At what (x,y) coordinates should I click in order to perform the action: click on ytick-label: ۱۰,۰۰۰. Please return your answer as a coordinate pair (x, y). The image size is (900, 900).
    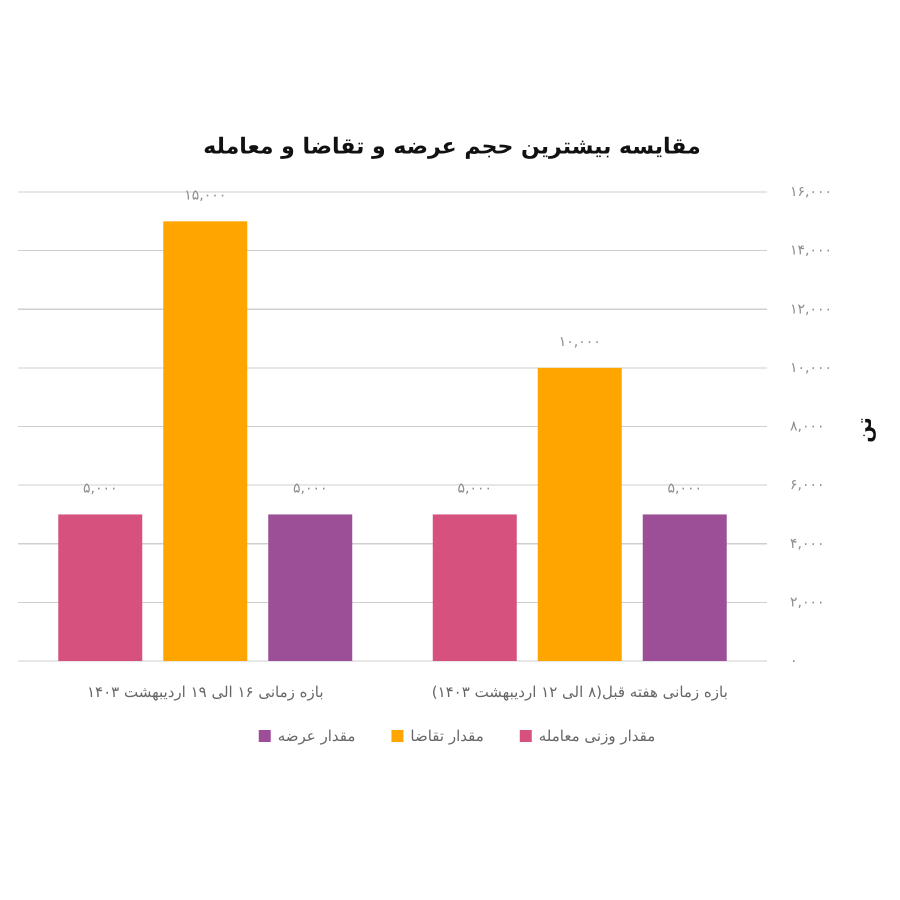
    Looking at the image, I should click on (811, 368).